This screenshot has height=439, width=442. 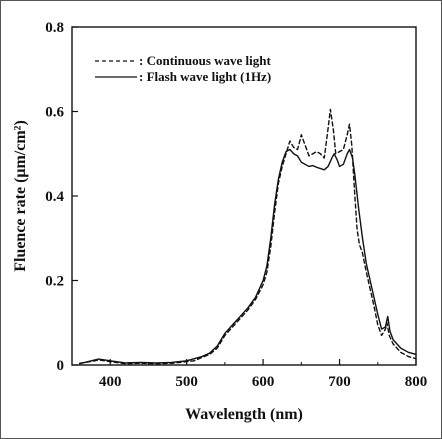 What do you see at coordinates (54, 113) in the screenshot?
I see `y-tick-label: 0.6` at bounding box center [54, 113].